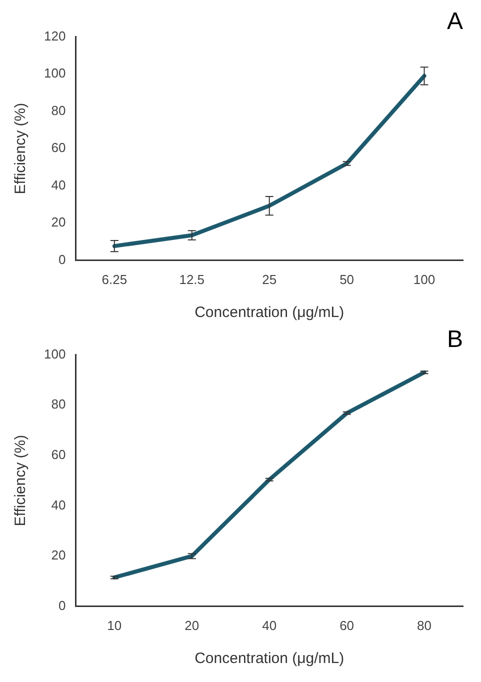  I want to click on chart-title: A, so click(454, 22).